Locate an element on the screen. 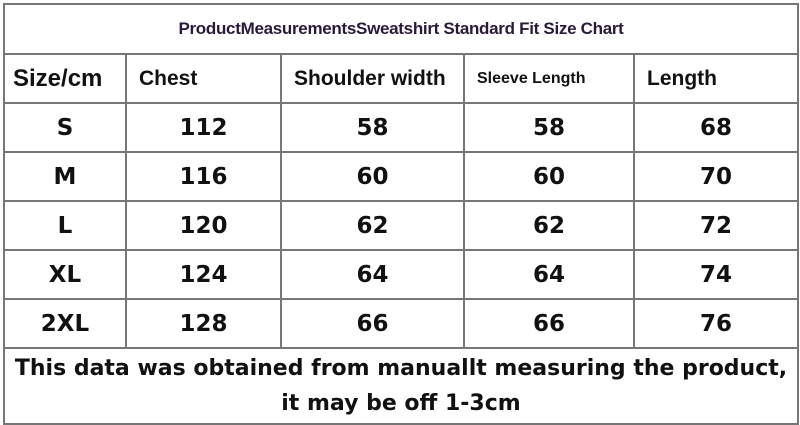  header-shoulder-width: Shoulder width is located at coordinates (372, 79).